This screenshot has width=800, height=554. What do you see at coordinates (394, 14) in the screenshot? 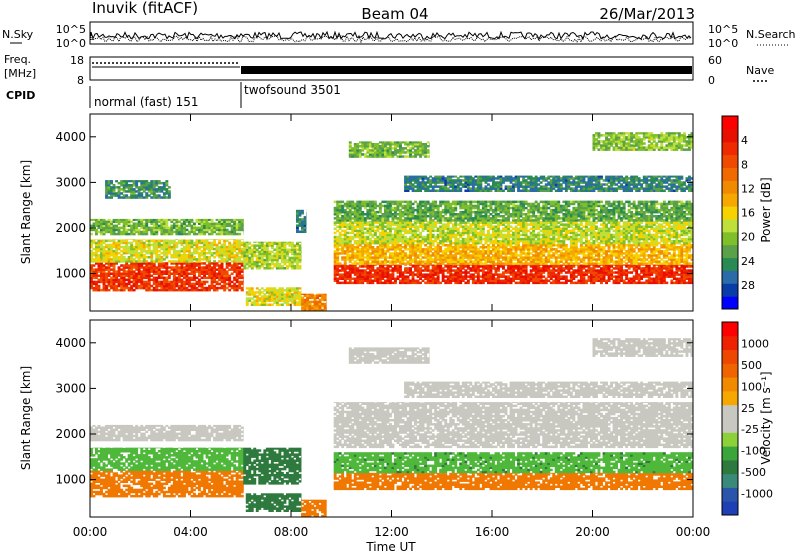
I see `beam-title: Beam 04` at bounding box center [394, 14].